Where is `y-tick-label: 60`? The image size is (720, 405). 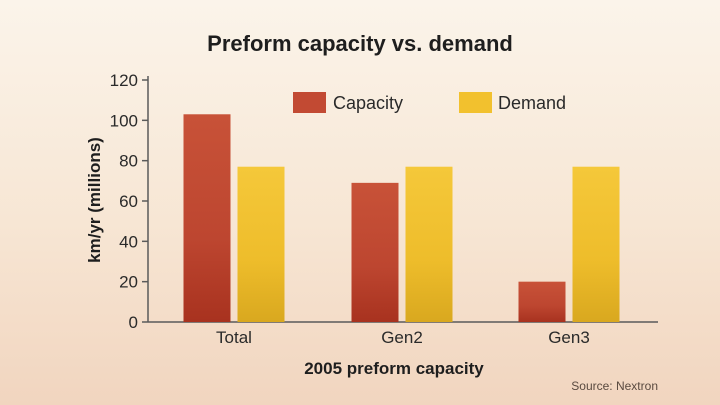
y-tick-label: 60 is located at coordinates (128, 201).